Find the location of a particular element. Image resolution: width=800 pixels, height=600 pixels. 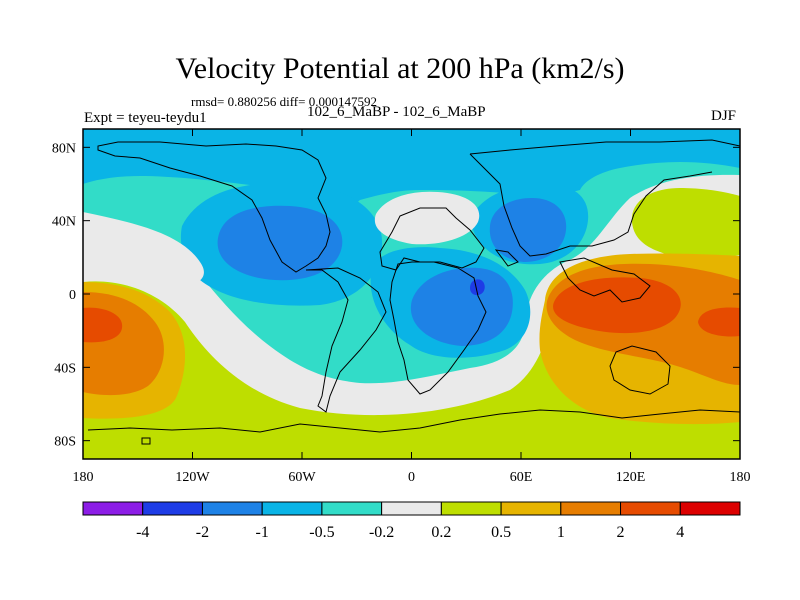

y-tick-label: 80N is located at coordinates (64, 148).